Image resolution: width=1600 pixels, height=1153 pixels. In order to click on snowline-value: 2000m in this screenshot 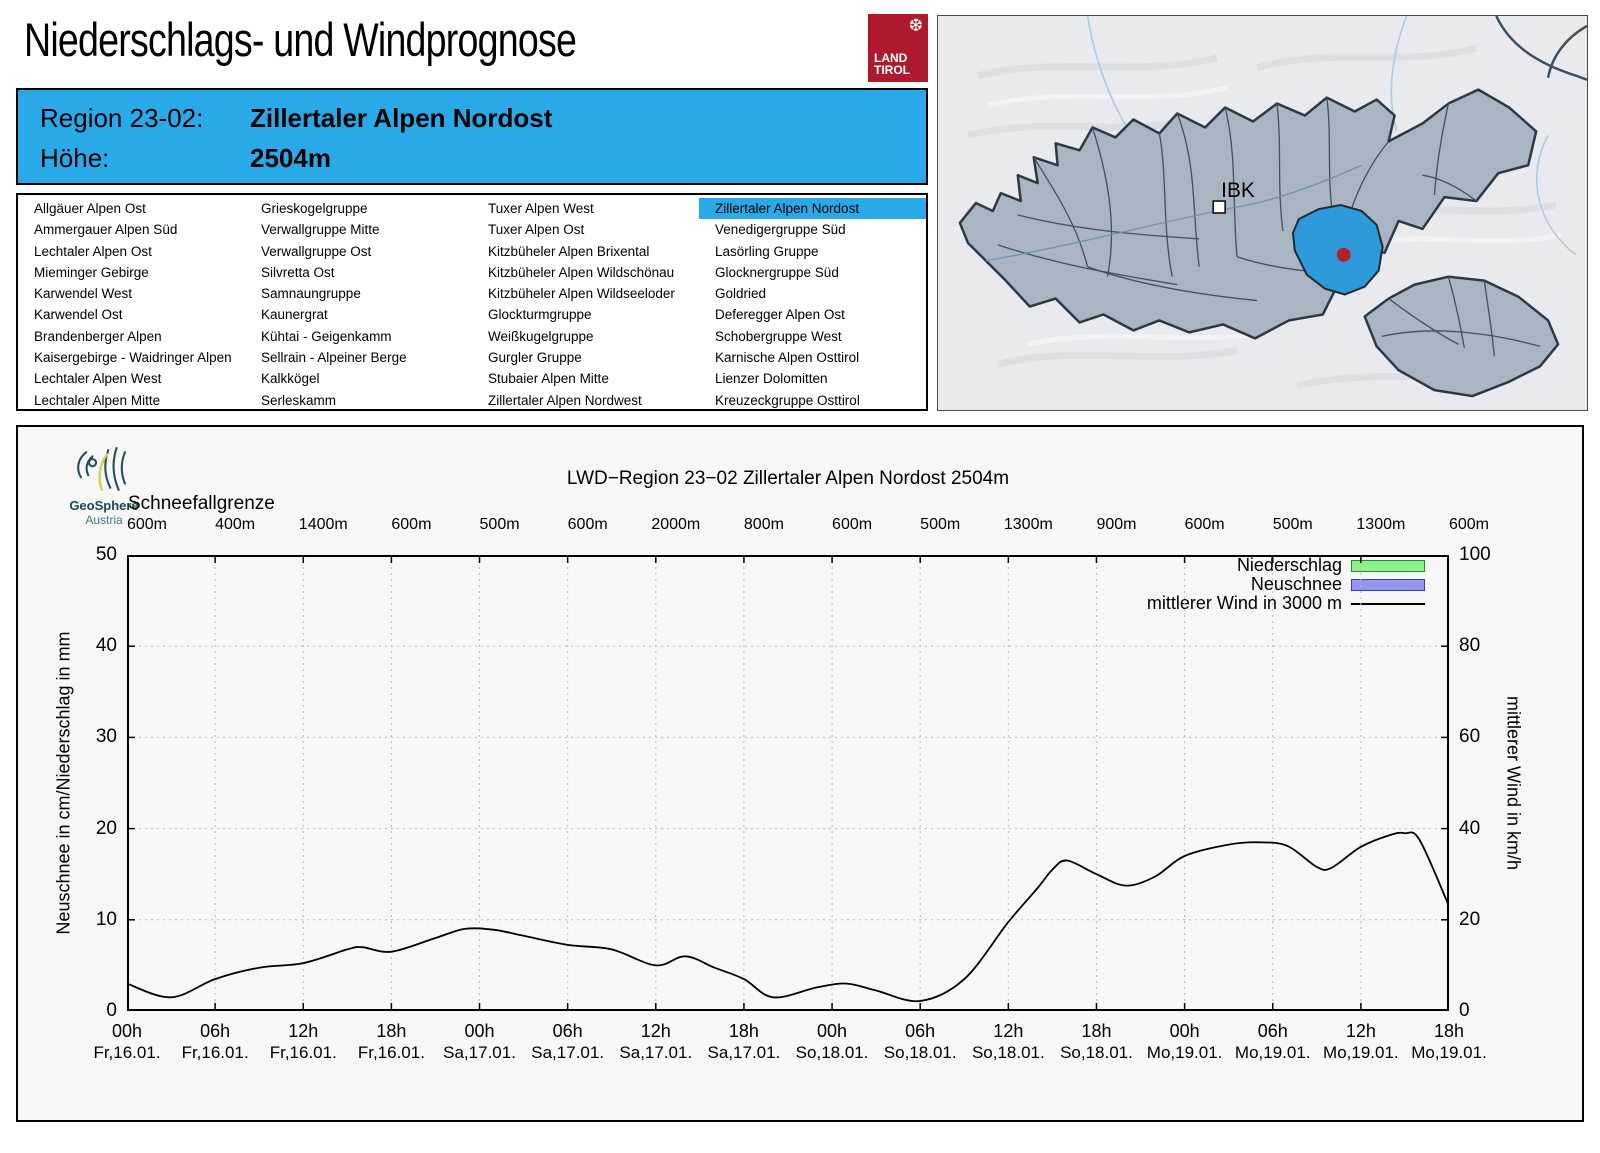, I will do `click(676, 524)`.